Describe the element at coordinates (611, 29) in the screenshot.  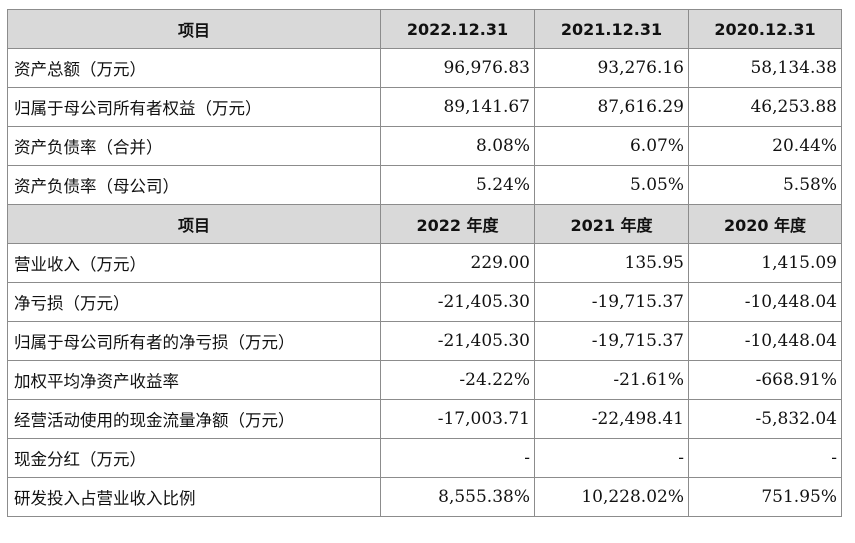
I see `header-2021-12-31: 2021.12.31` at that location.